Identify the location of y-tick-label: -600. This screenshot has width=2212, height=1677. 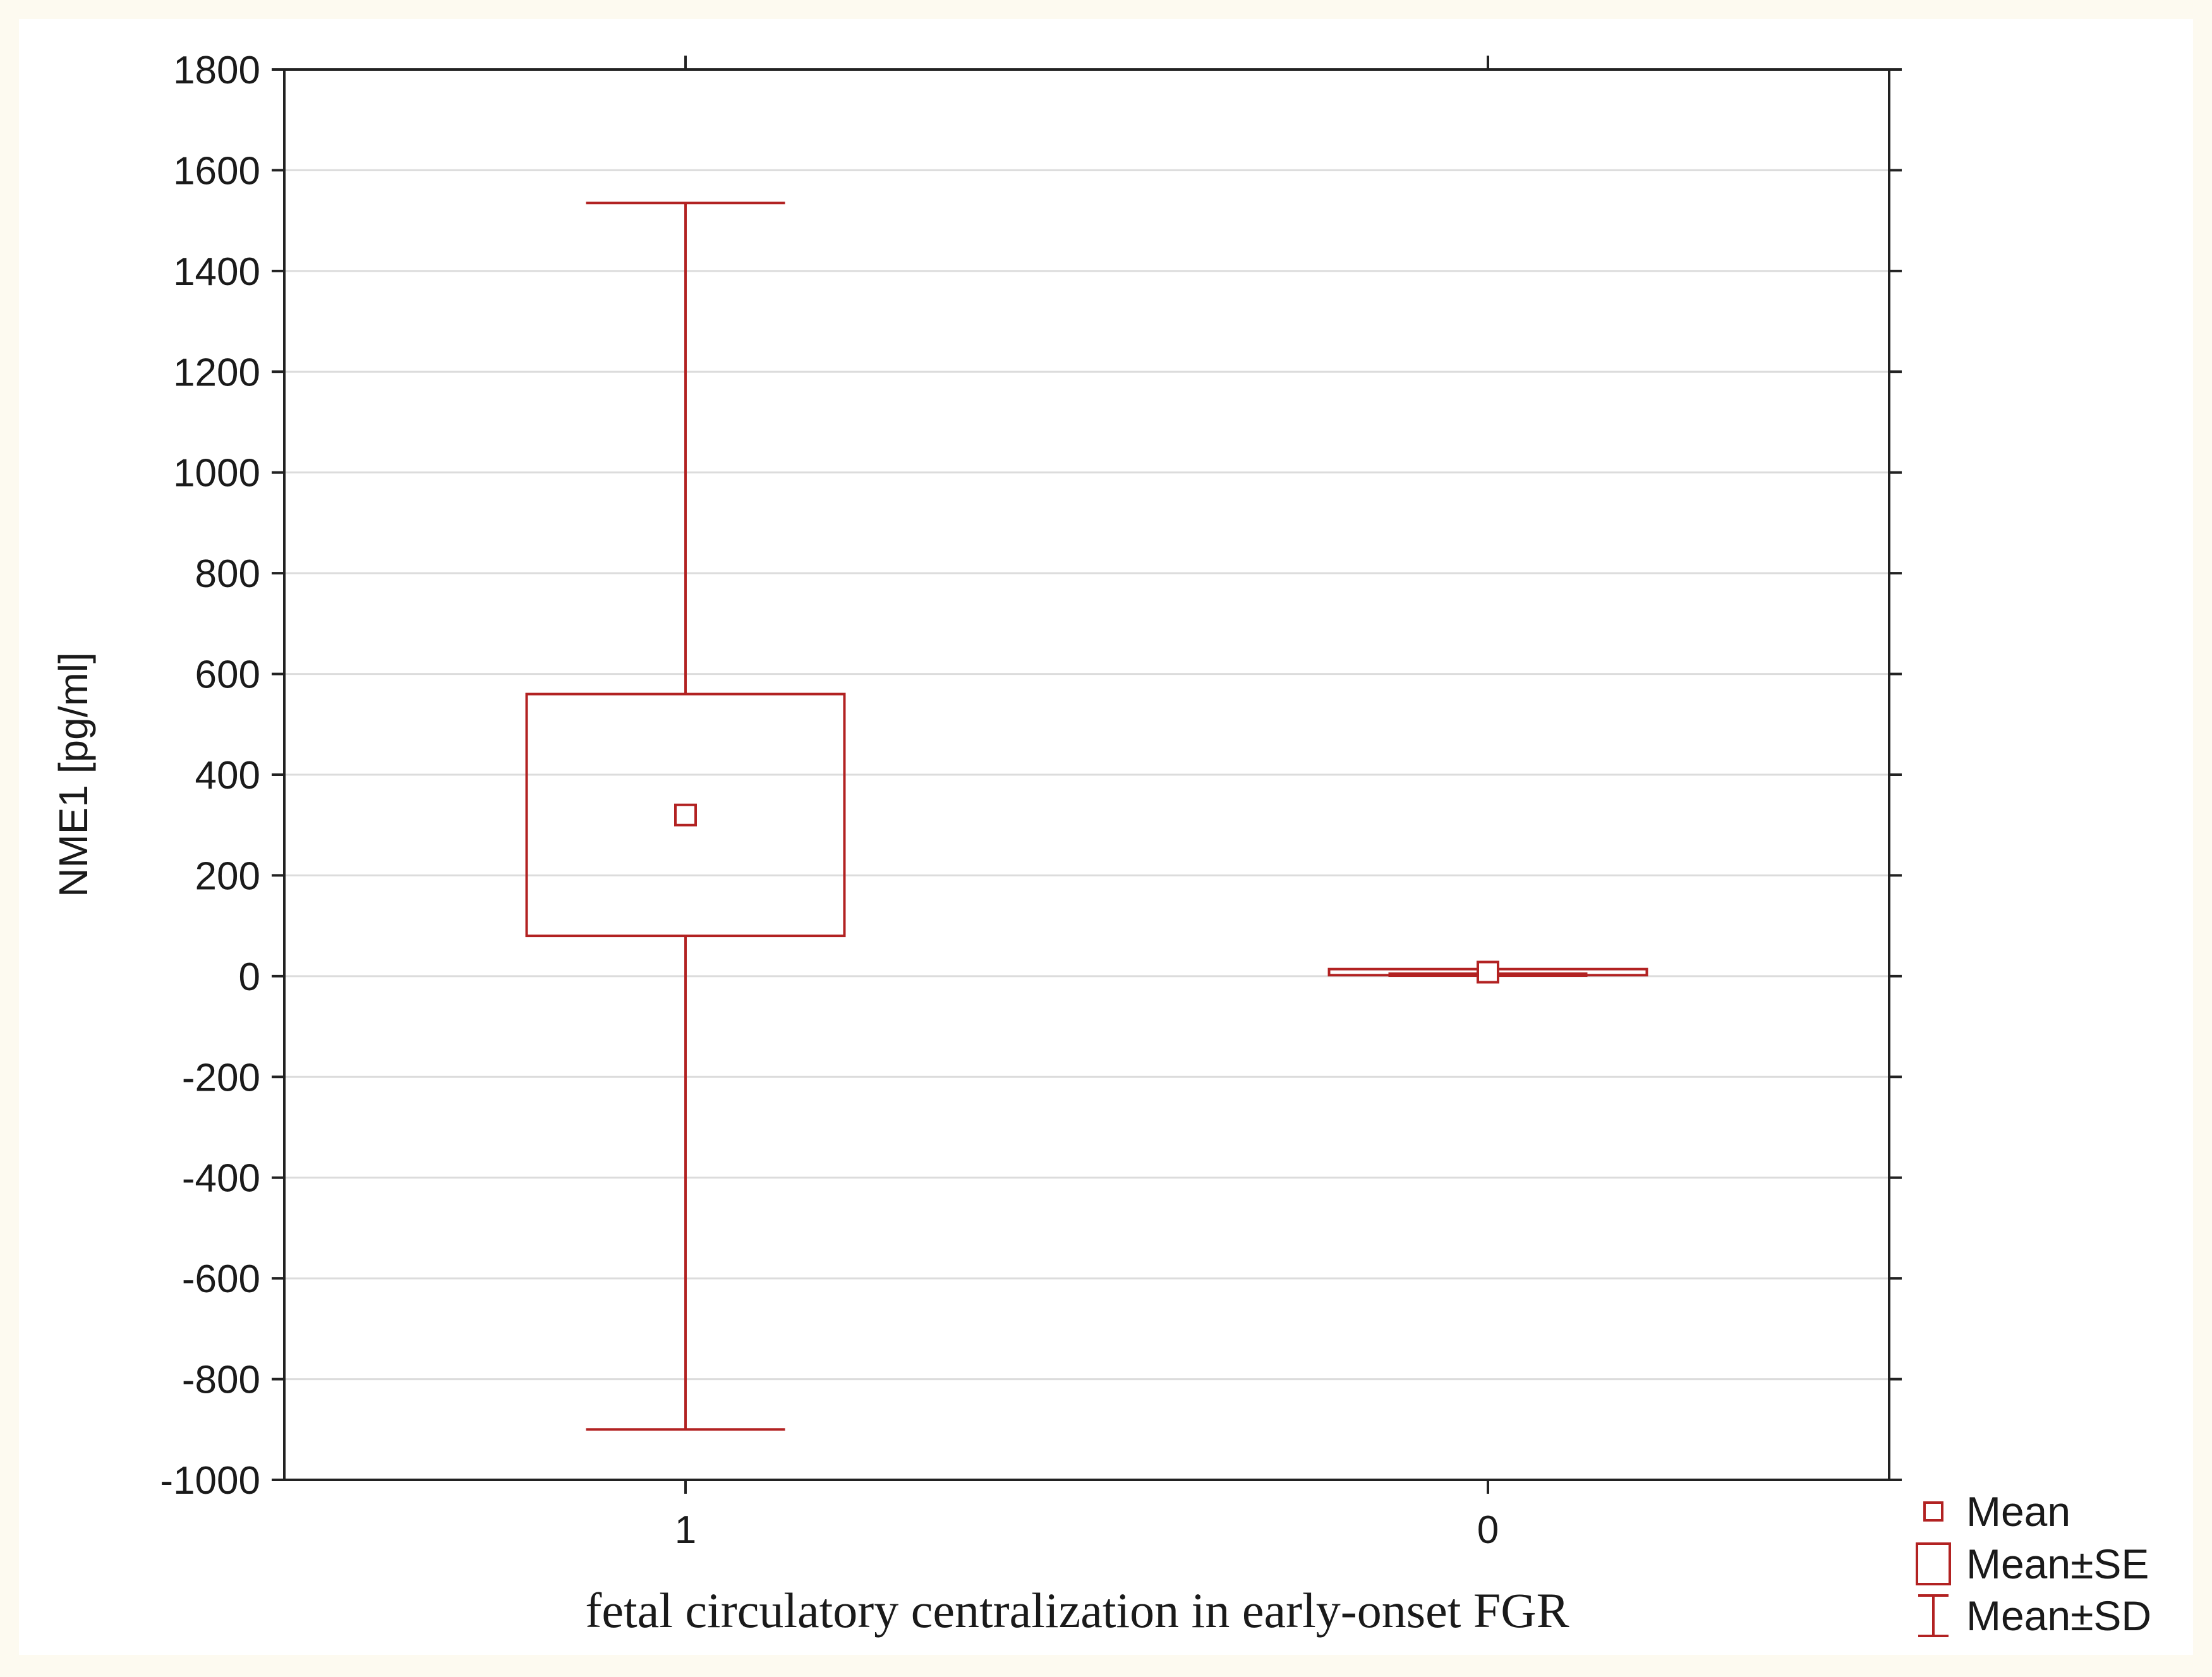
(221, 1279).